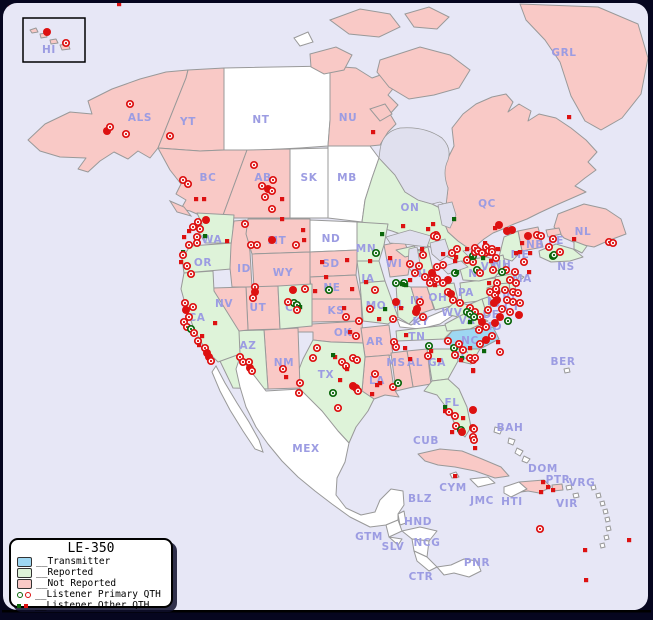  Describe the element at coordinates (438, 298) in the screenshot. I see `label-oh: OH` at that location.